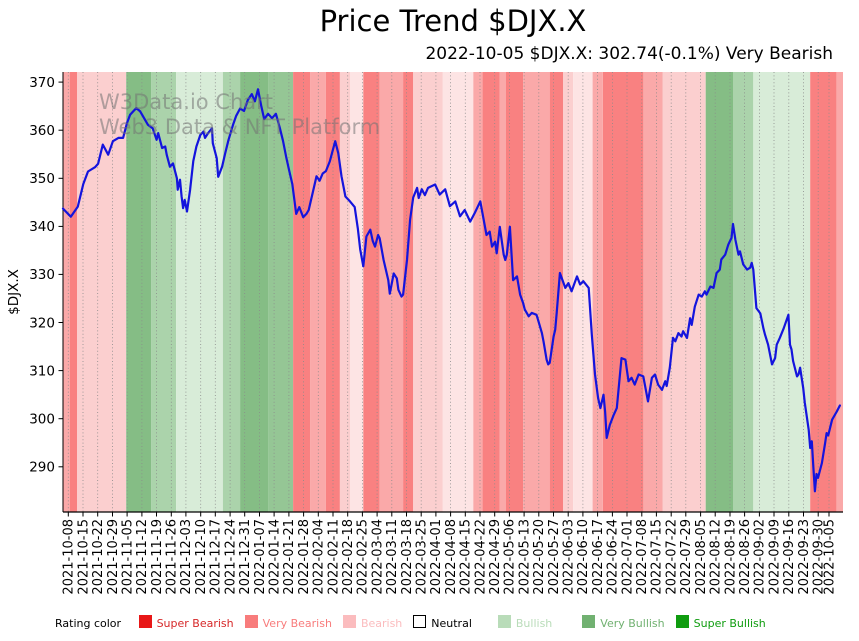  Describe the element at coordinates (774, 557) in the screenshot. I see `x-tick-label: 2022-09-09` at that location.